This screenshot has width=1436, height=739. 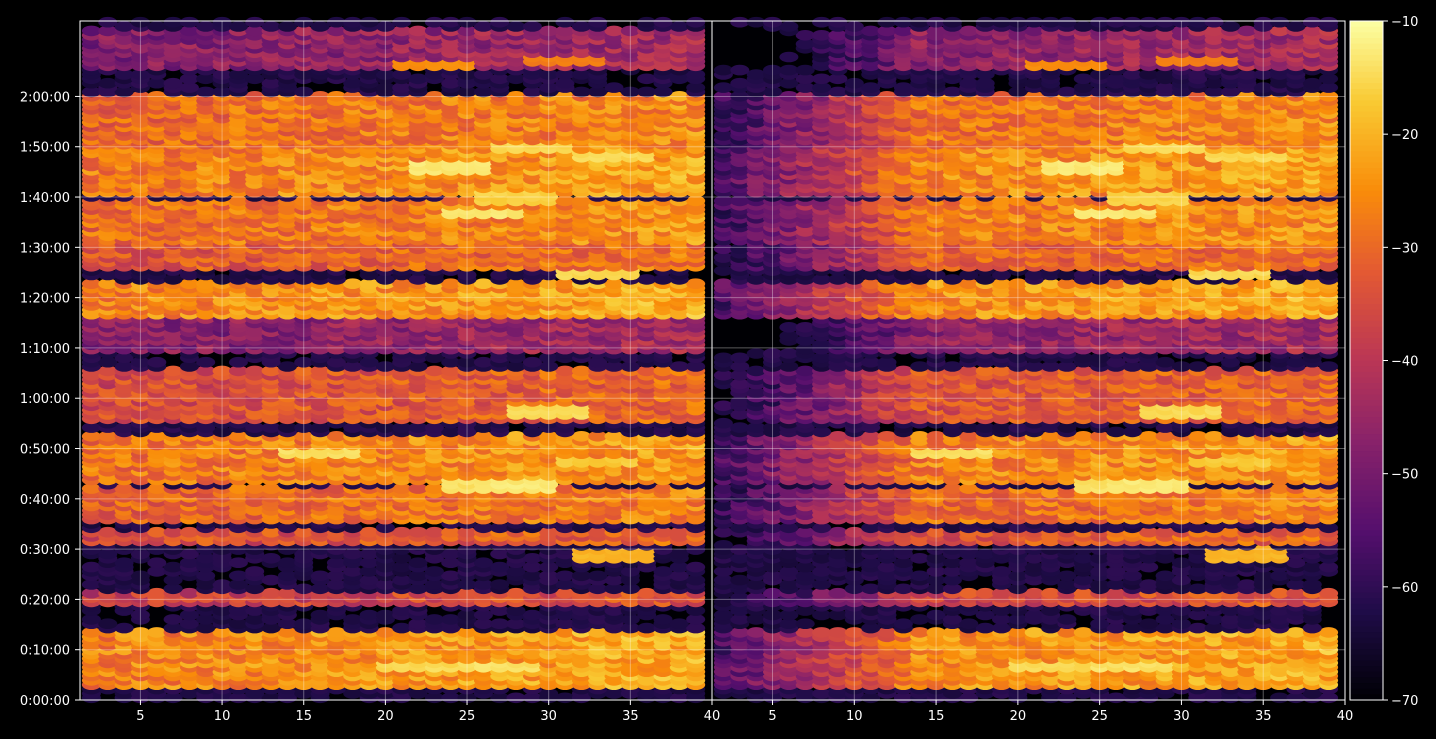 What do you see at coordinates (369, 532) in the screenshot?
I see `heat-cell-p1-ch19` at bounding box center [369, 532].